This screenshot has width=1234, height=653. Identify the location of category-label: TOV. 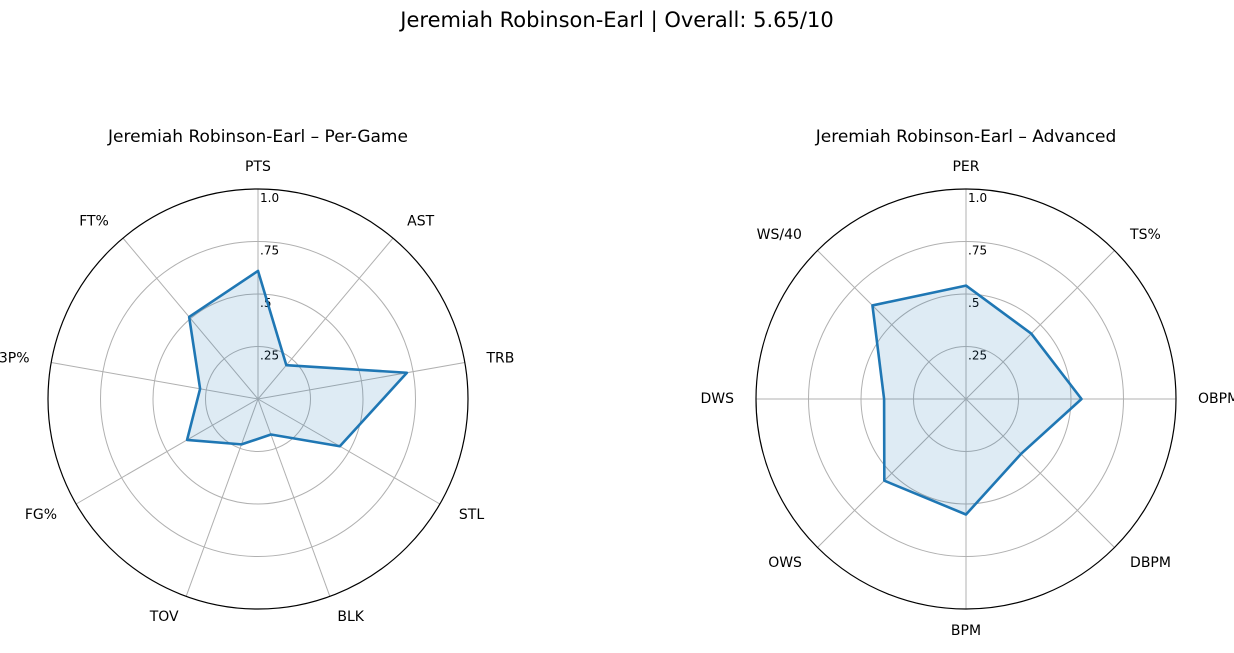
(164, 617).